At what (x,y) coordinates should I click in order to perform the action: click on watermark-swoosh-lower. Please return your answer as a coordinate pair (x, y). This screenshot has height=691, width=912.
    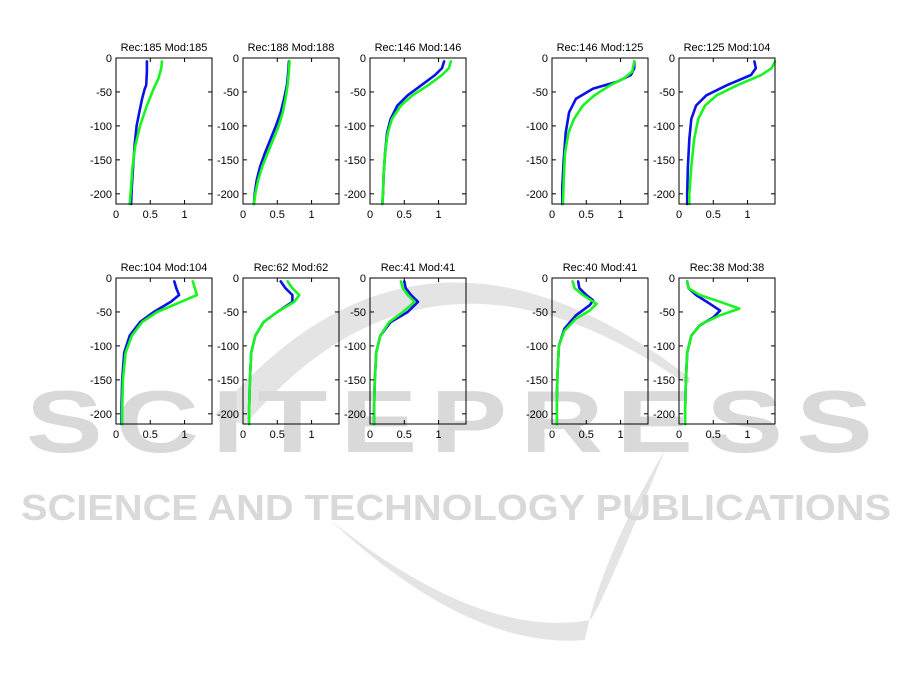
    Looking at the image, I should click on (497, 545).